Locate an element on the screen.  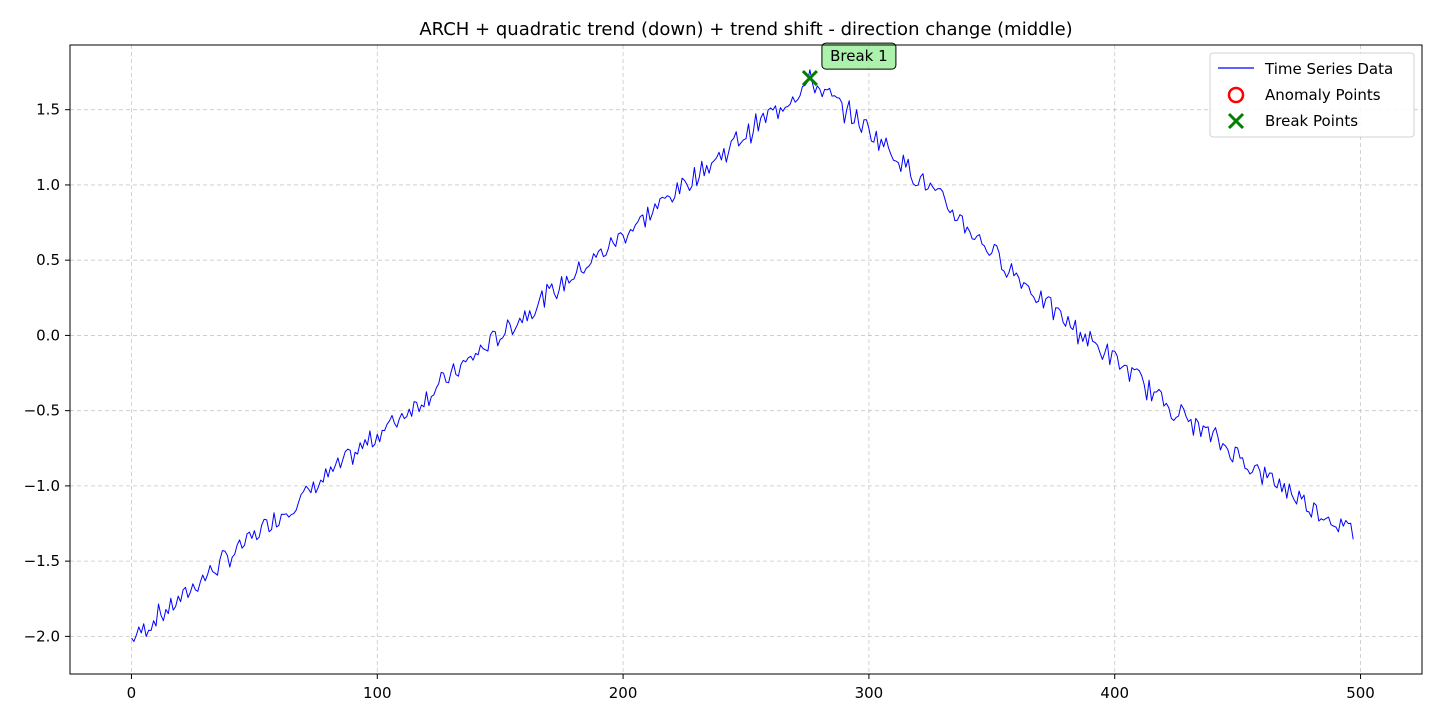
legend-box is located at coordinates (1312, 95).